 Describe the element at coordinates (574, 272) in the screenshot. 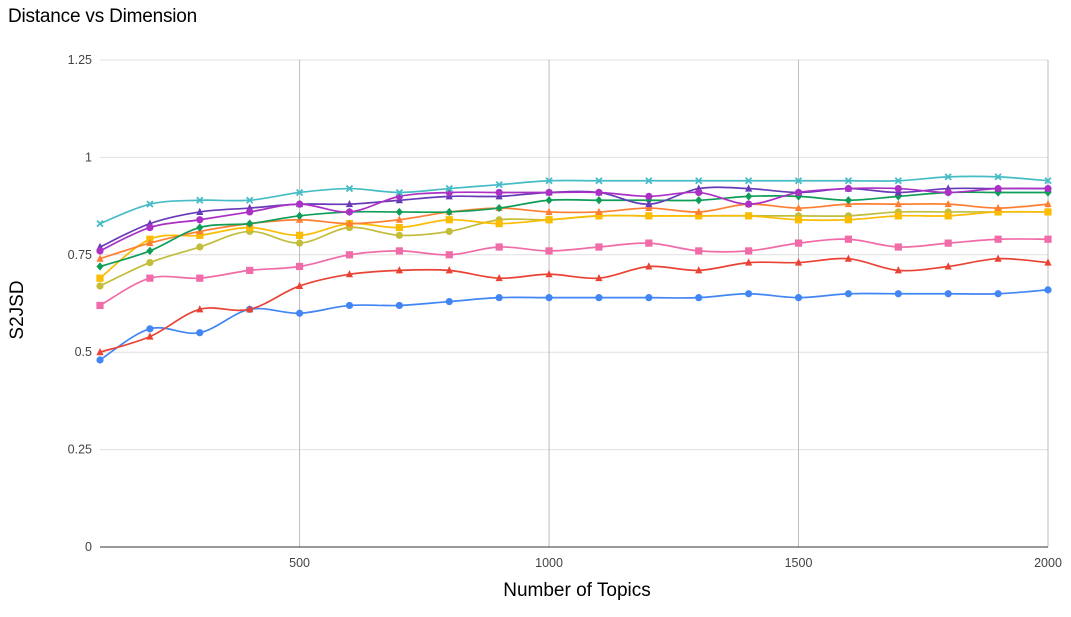

I see `series-3-line` at that location.